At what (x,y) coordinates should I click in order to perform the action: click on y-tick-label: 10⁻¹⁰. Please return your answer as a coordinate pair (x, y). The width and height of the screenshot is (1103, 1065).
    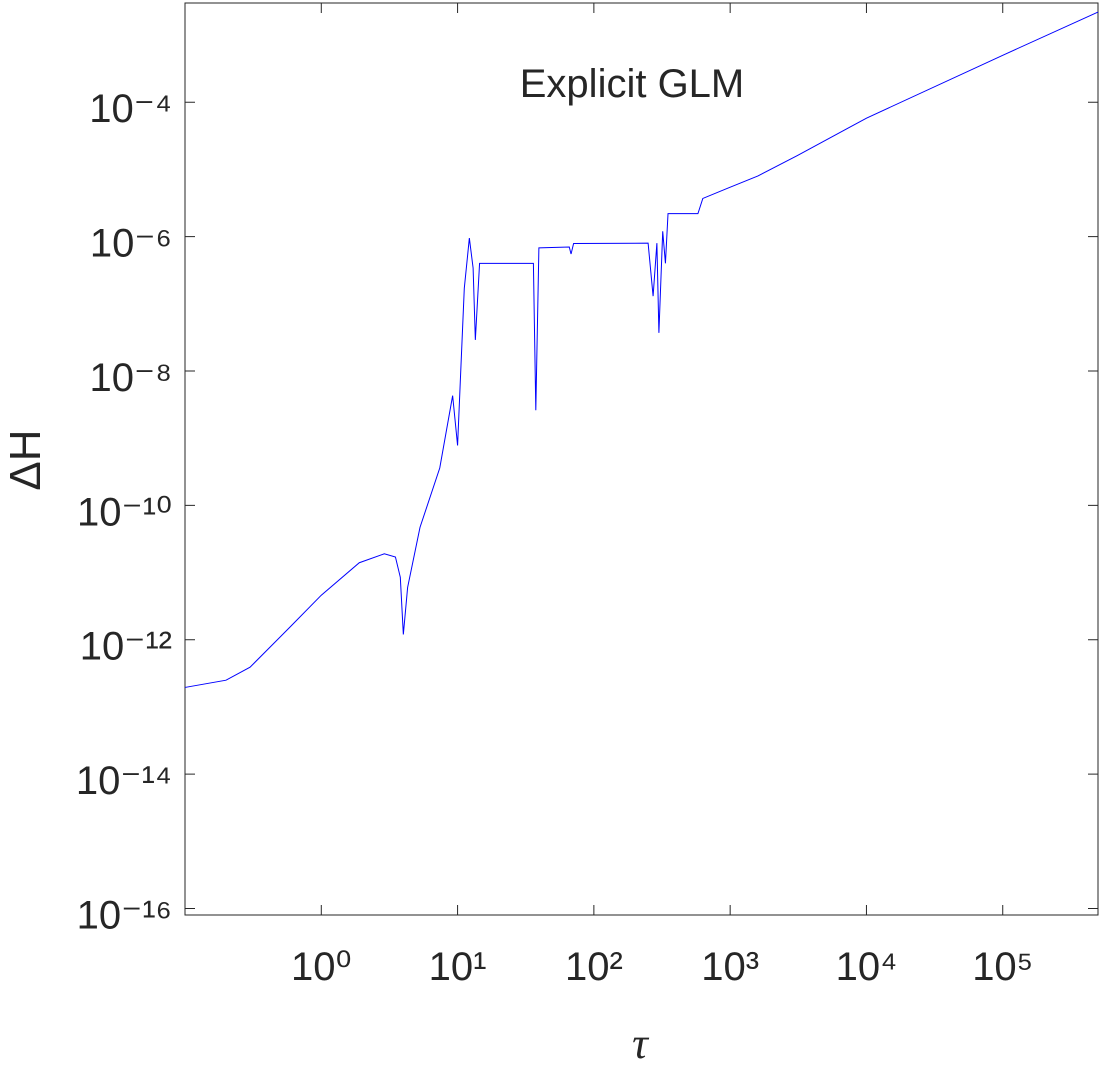
    Looking at the image, I should click on (124, 512).